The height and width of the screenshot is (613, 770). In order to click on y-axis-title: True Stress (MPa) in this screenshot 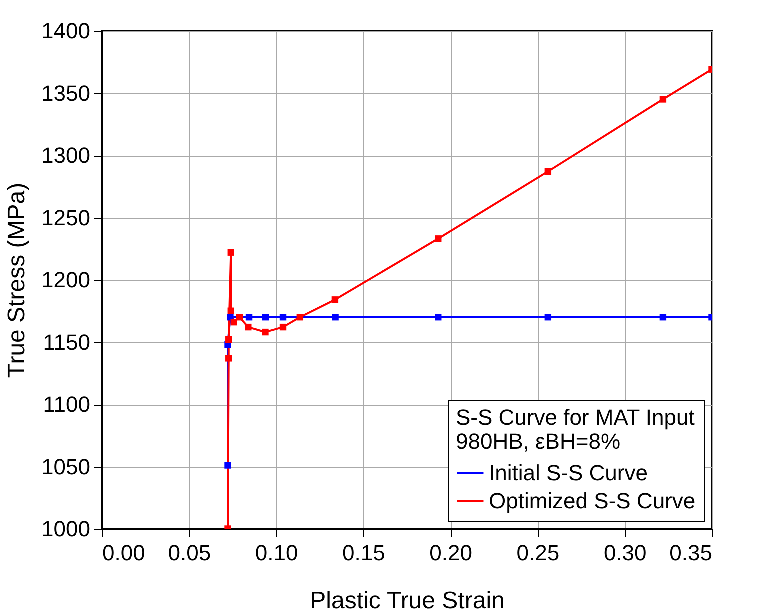, I will do `click(17, 280)`.